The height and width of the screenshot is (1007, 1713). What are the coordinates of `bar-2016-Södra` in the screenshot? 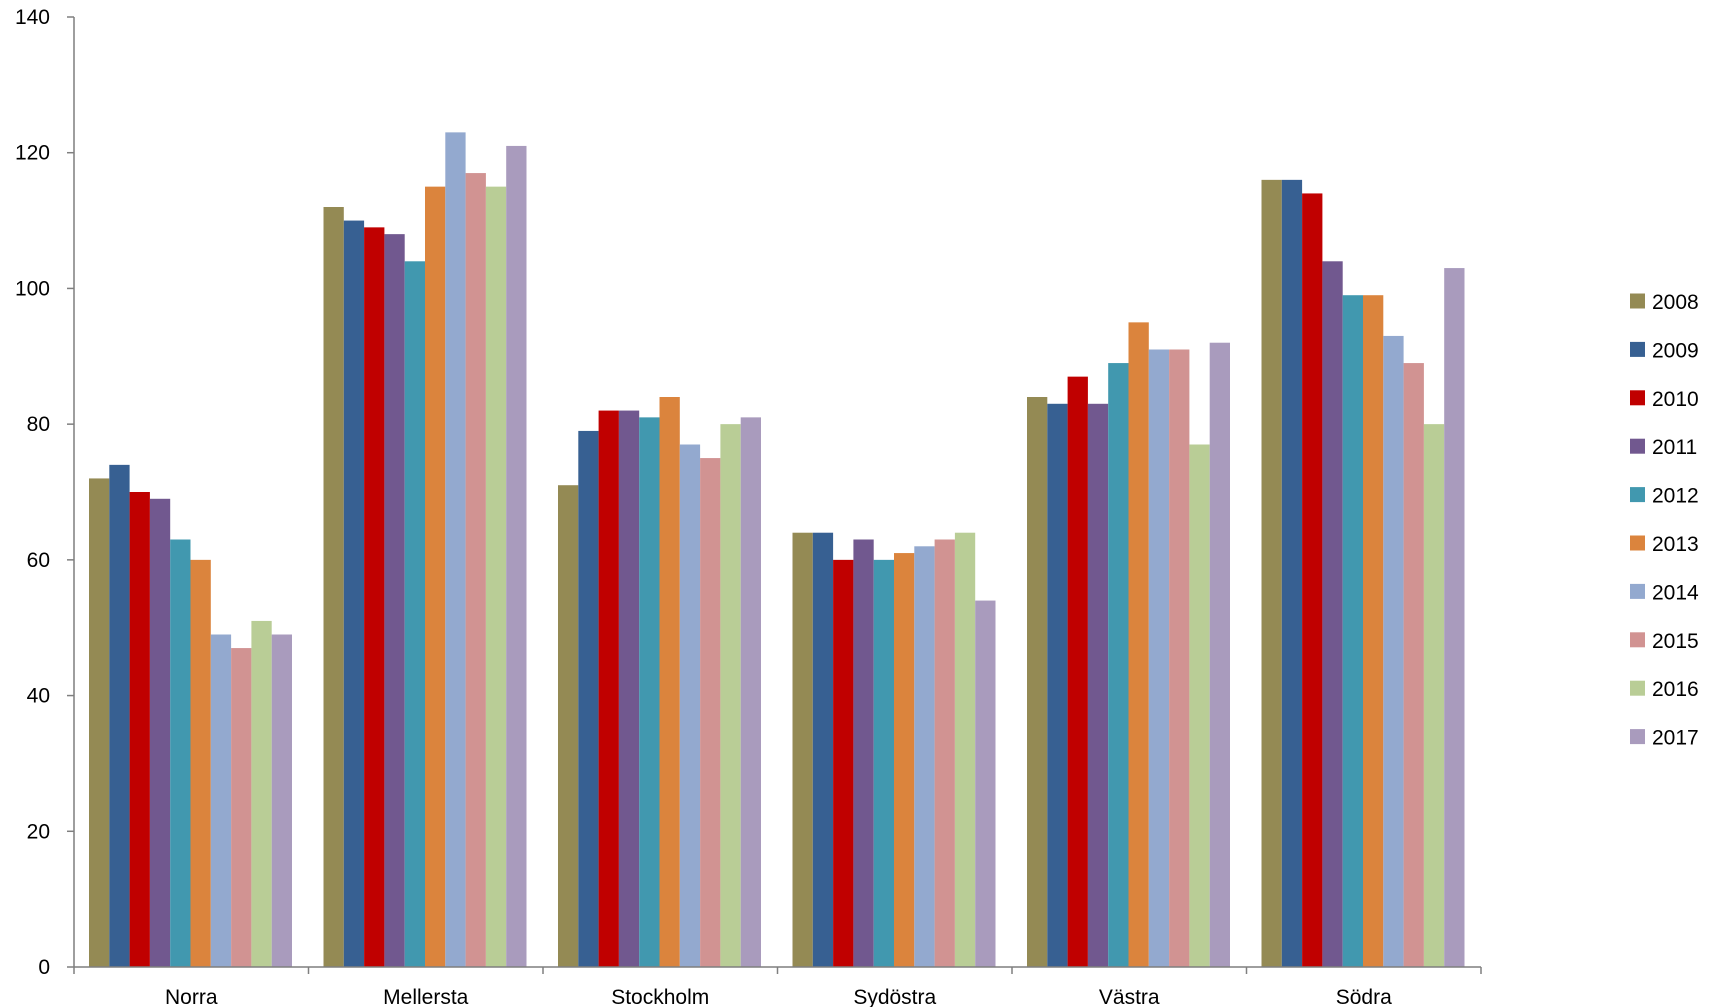 It's located at (1434, 695).